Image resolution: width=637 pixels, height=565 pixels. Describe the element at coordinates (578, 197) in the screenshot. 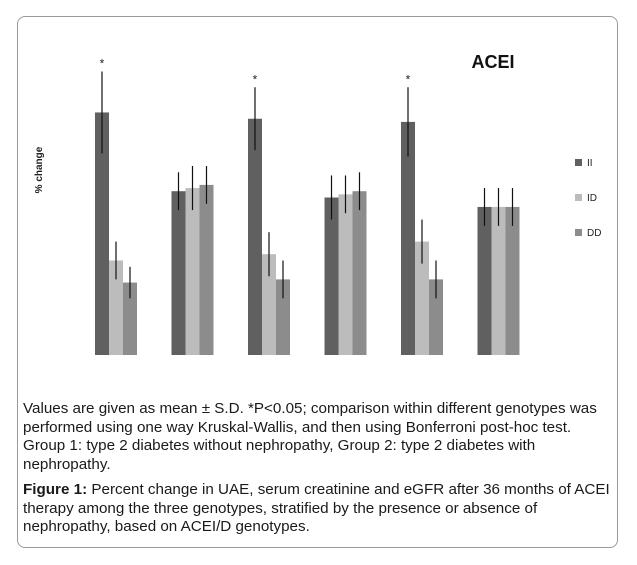

I see `legend-swatch-id` at that location.